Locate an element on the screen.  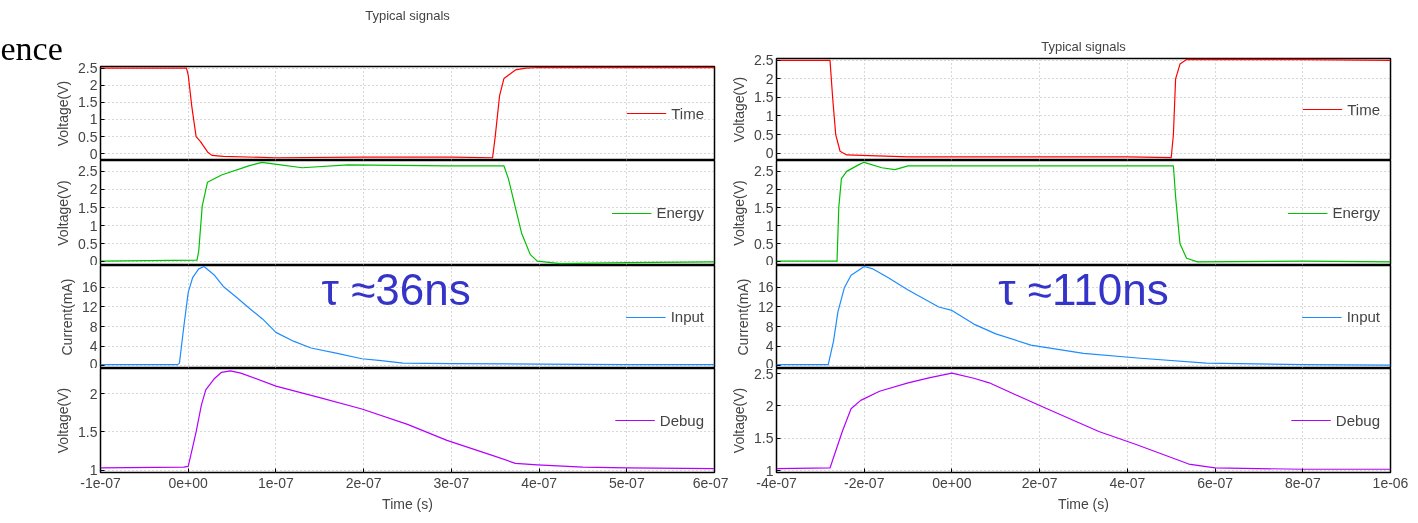
x-tick-label: 1e-07 is located at coordinates (276, 482).